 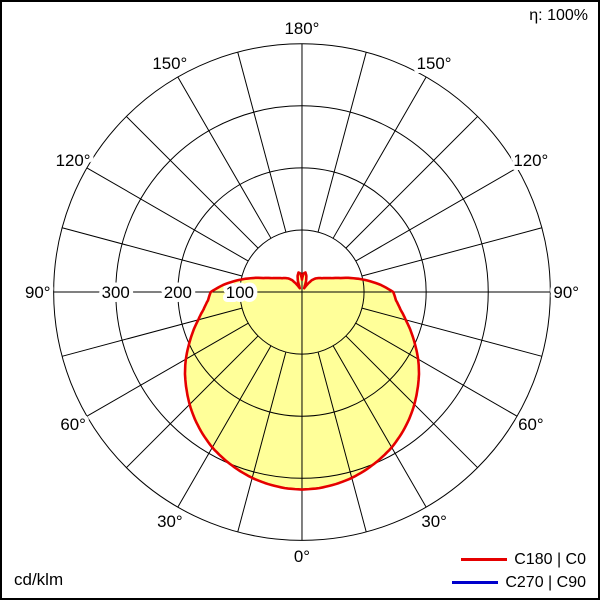 I want to click on legend-row-c0: C180 | C0, so click(x=519, y=559).